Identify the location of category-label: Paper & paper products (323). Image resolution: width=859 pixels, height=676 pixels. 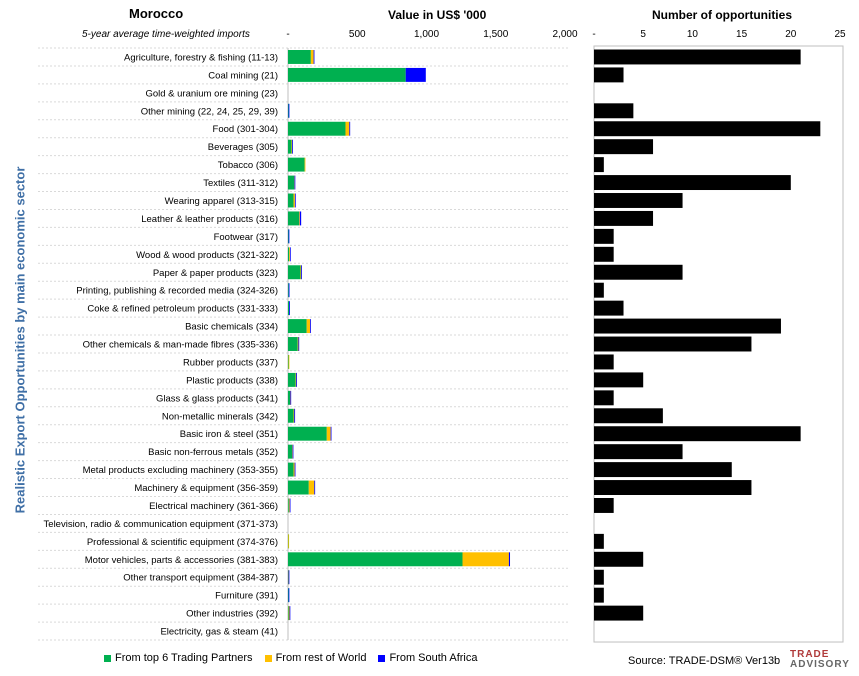
(215, 273).